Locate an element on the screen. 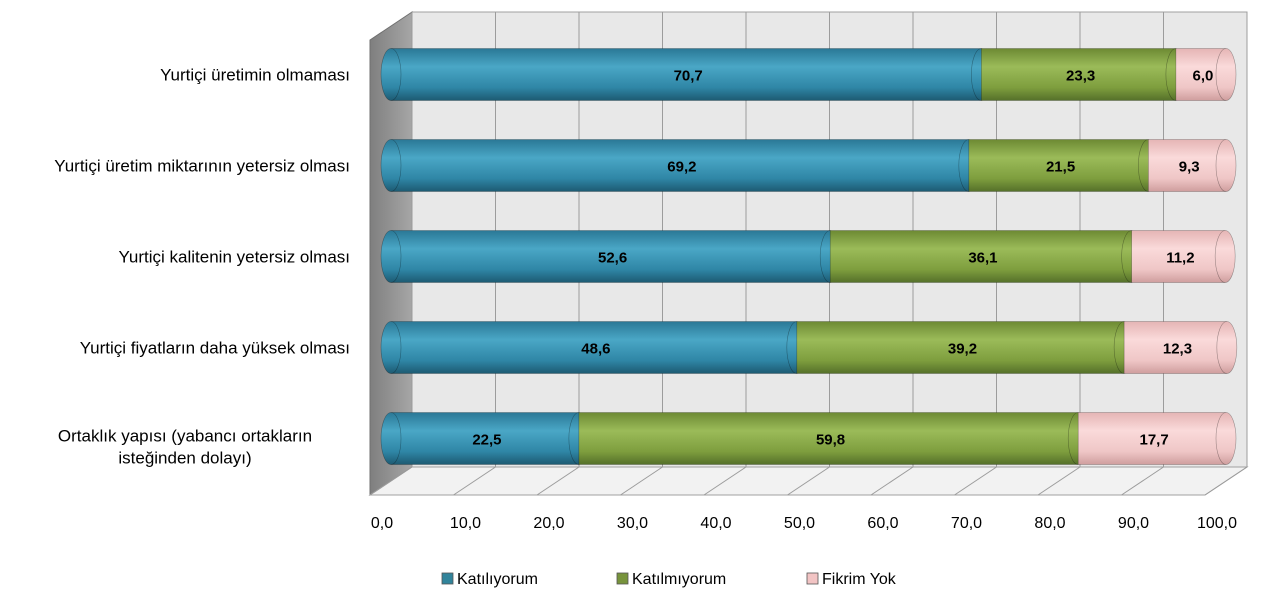 The width and height of the screenshot is (1270, 594). legend-item: Katılmıyorum is located at coordinates (671, 579).